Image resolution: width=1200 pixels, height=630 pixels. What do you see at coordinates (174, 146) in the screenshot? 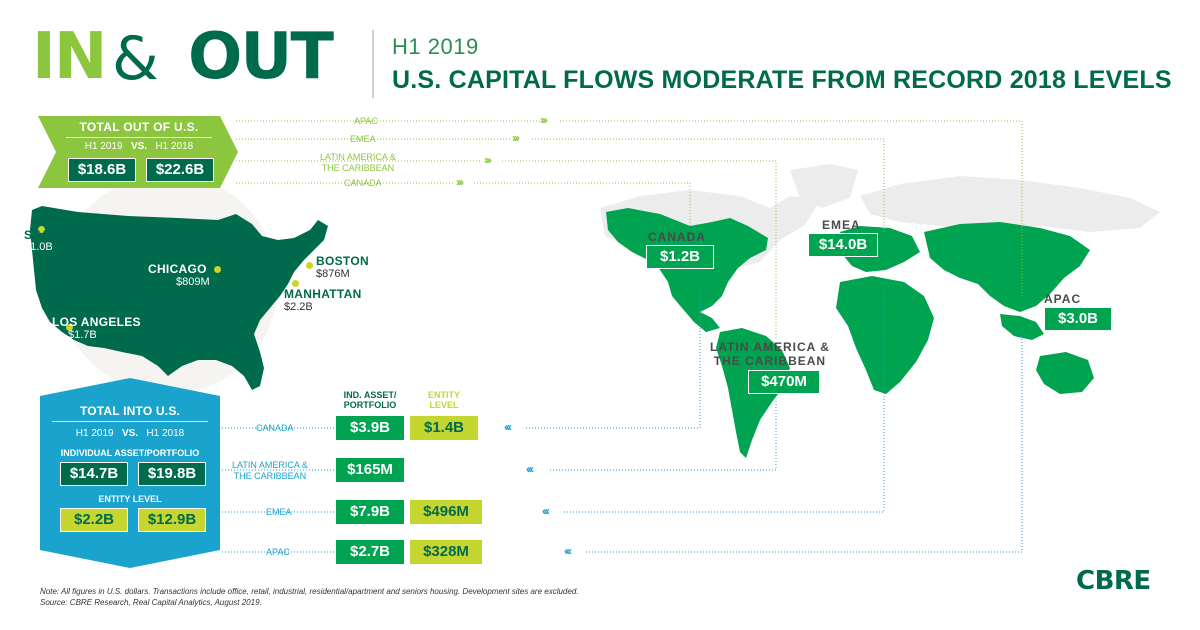
I see `total-out-year-prior: H1 2018` at bounding box center [174, 146].